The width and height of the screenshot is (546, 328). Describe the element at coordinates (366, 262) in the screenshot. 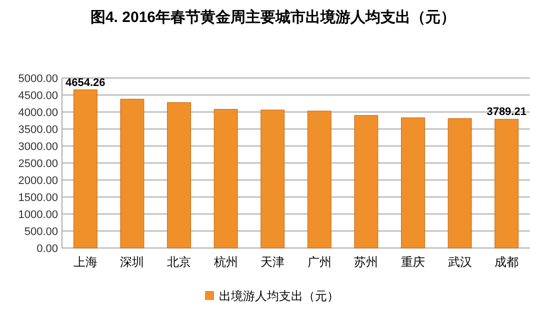

I see `x-tick-label: 苏州` at that location.